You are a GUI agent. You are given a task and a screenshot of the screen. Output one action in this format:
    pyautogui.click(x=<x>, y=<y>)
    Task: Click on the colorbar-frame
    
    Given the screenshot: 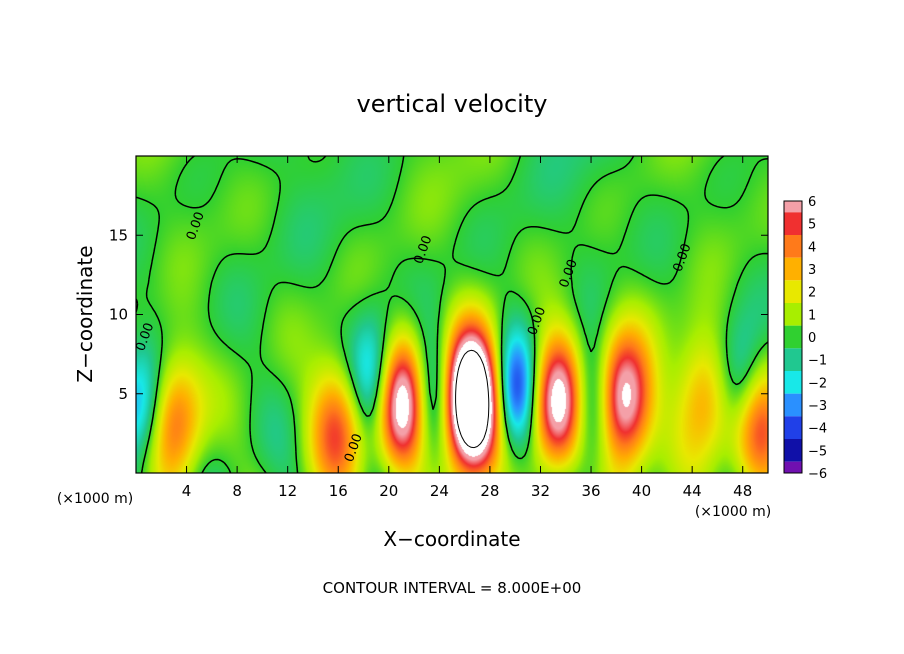 What is the action you would take?
    pyautogui.click(x=793, y=337)
    